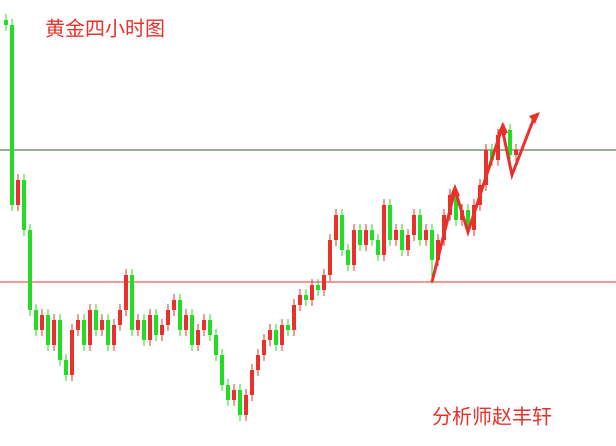  I want to click on trend-arrow, so click(483, 200).